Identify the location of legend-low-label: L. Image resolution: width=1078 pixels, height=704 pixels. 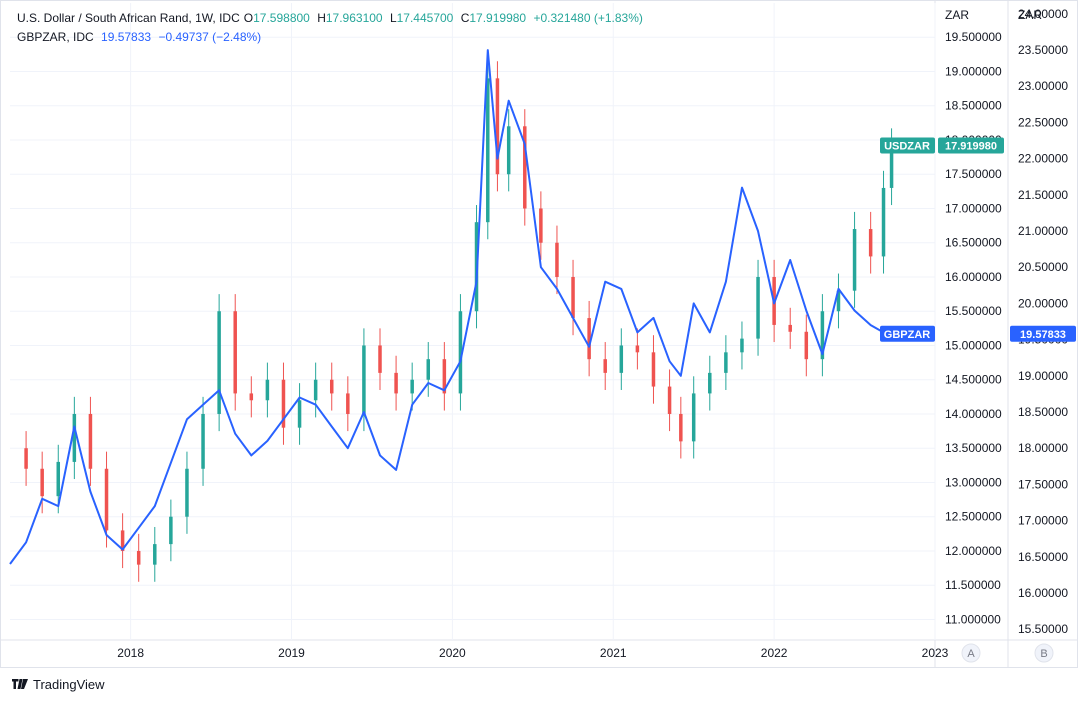
(393, 18).